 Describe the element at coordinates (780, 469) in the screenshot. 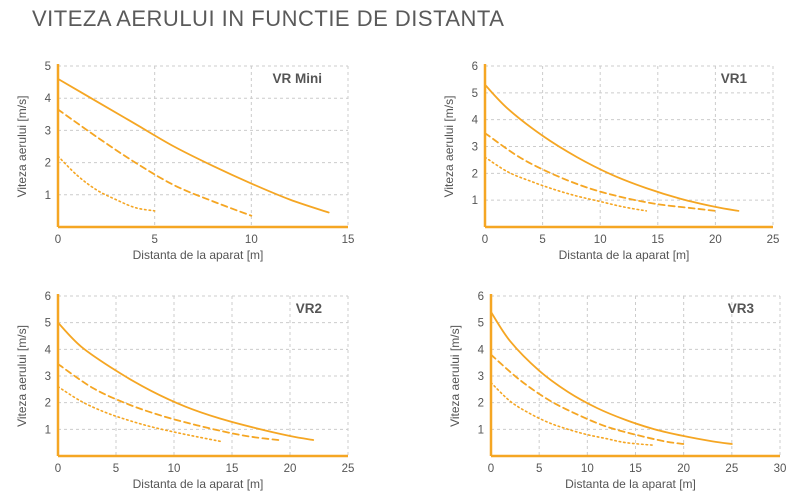

I see `x-tick-label: 30` at that location.